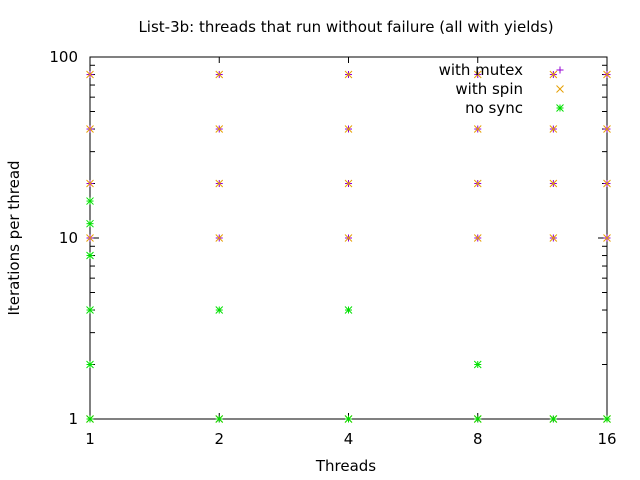 The height and width of the screenshot is (480, 640). I want to click on x-tick-label: 16, so click(606, 439).